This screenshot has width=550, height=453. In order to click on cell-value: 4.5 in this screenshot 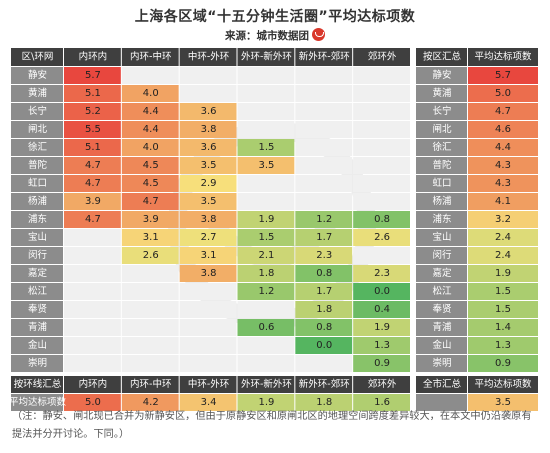, I will do `click(151, 165)`.